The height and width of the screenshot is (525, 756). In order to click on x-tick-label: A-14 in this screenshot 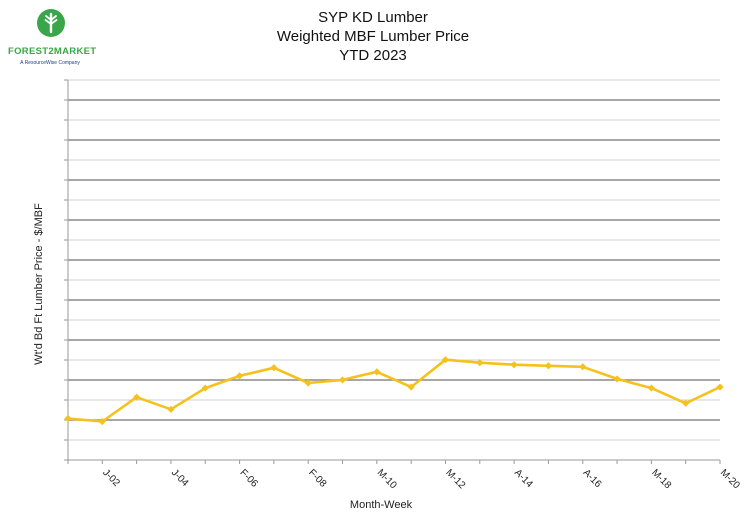, I will do `click(523, 478)`.